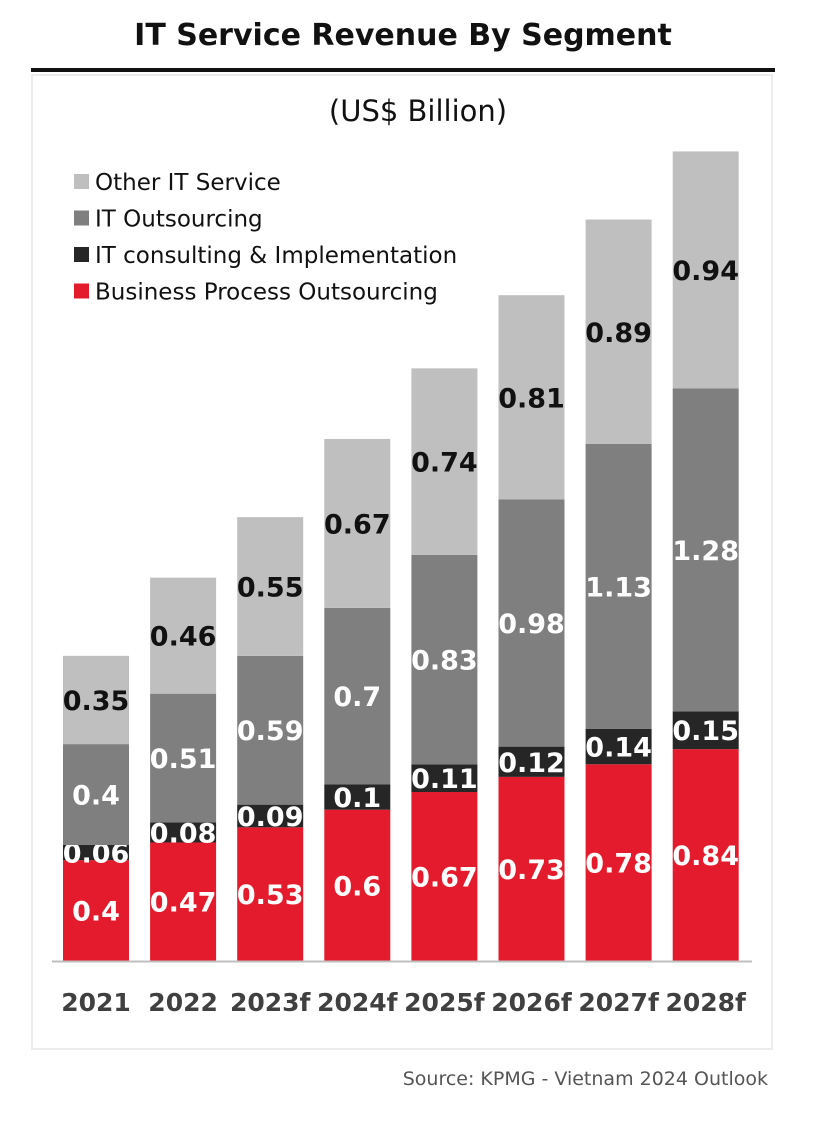 The image size is (836, 1126). I want to click on bar-business-process-outsourcing-2025f, so click(444, 876).